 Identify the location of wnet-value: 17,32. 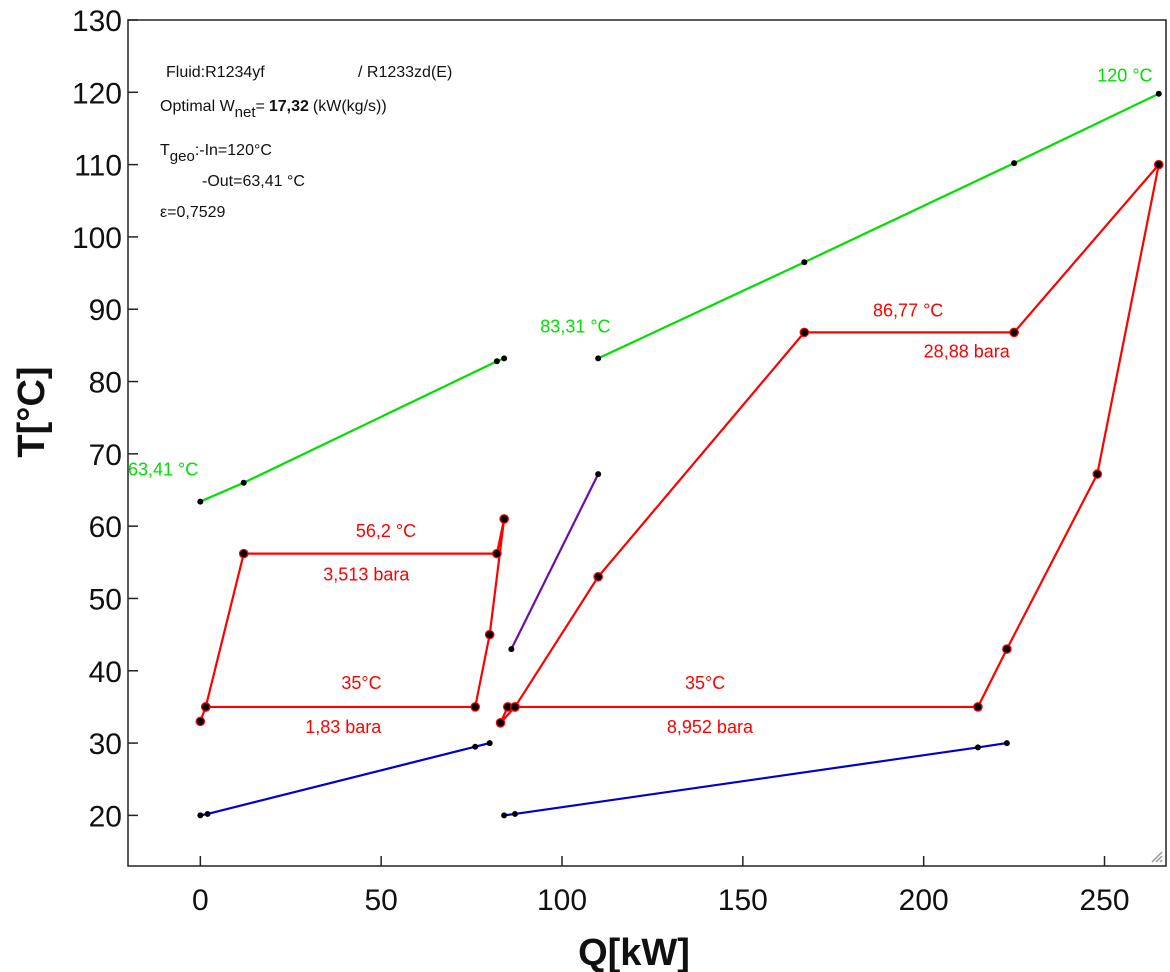
(289, 106).